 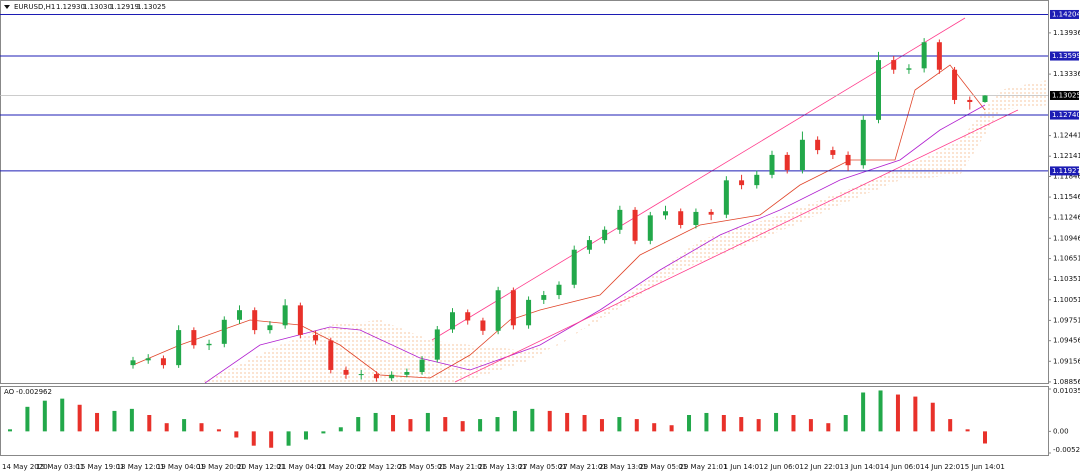 What do you see at coordinates (864, 467) in the screenshot?
I see `x-tick-label: 3 Jun 14:01` at bounding box center [864, 467].